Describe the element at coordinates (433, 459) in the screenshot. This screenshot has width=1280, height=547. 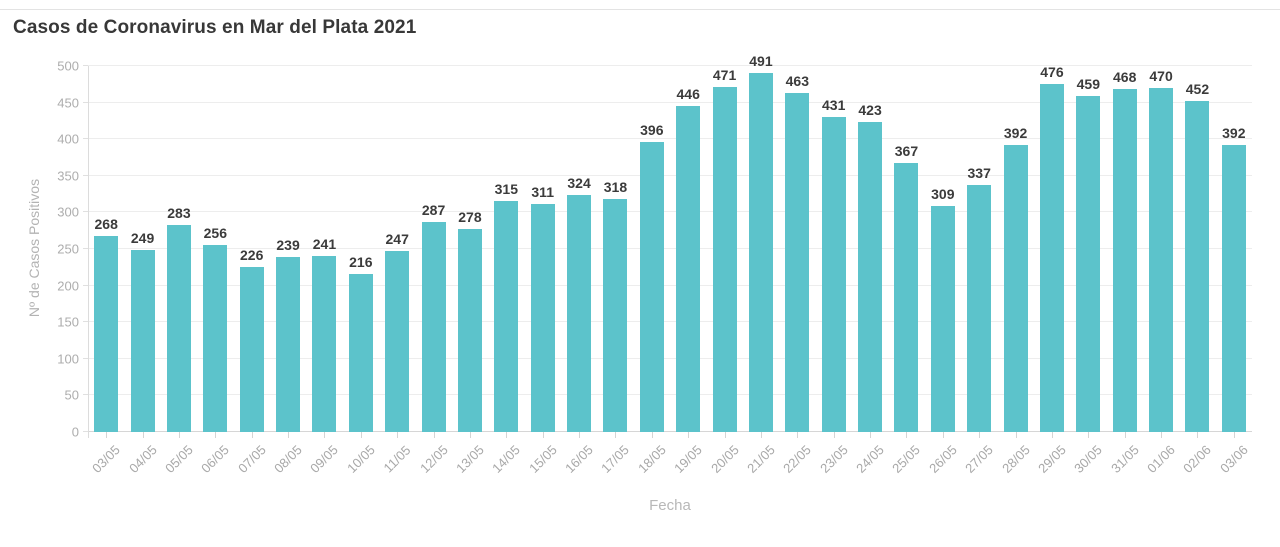
I see `x-axis-tick-label: 12/05` at that location.